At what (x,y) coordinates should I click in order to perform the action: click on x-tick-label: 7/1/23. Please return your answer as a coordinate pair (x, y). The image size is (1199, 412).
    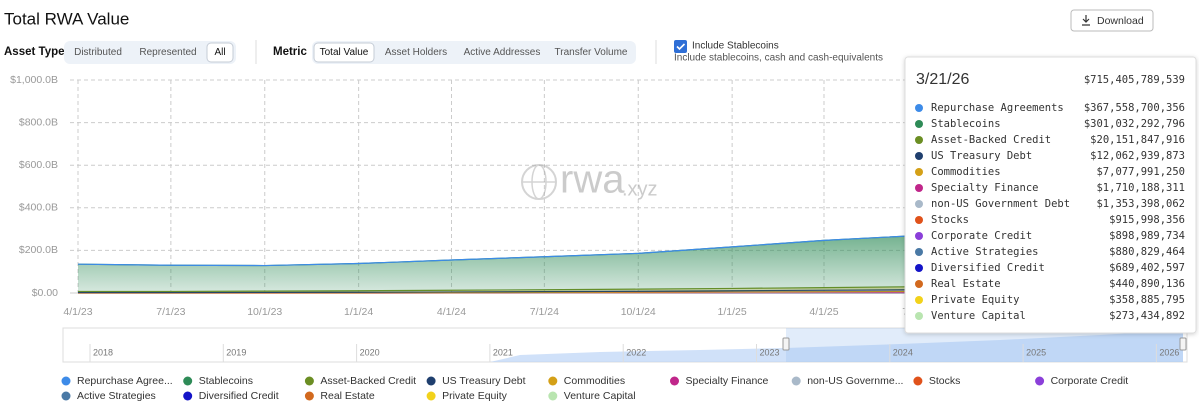
    Looking at the image, I should click on (170, 312).